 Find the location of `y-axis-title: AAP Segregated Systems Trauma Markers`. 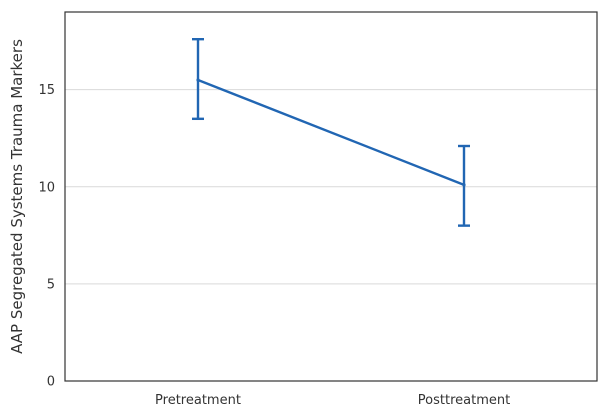

y-axis-title: AAP Segregated Systems Trauma Markers is located at coordinates (17, 196).